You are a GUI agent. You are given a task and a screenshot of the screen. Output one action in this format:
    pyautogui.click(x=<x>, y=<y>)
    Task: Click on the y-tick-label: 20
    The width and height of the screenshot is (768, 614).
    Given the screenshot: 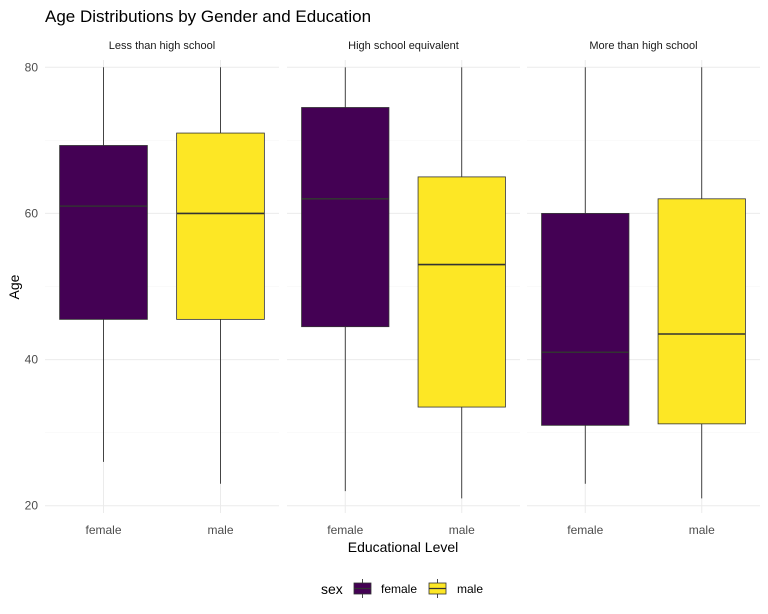 What is the action you would take?
    pyautogui.click(x=32, y=506)
    